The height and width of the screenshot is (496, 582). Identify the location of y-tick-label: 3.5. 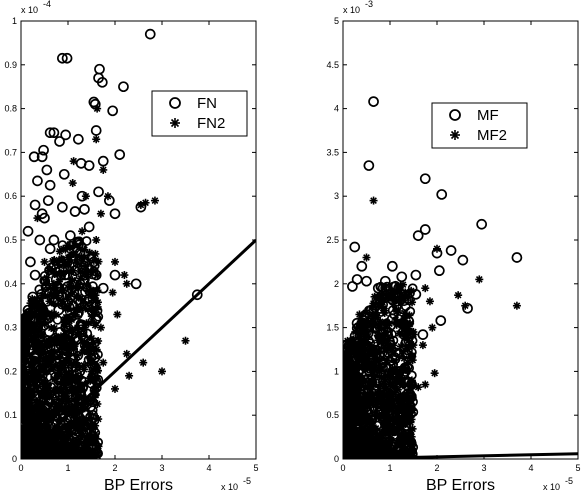
(332, 152).